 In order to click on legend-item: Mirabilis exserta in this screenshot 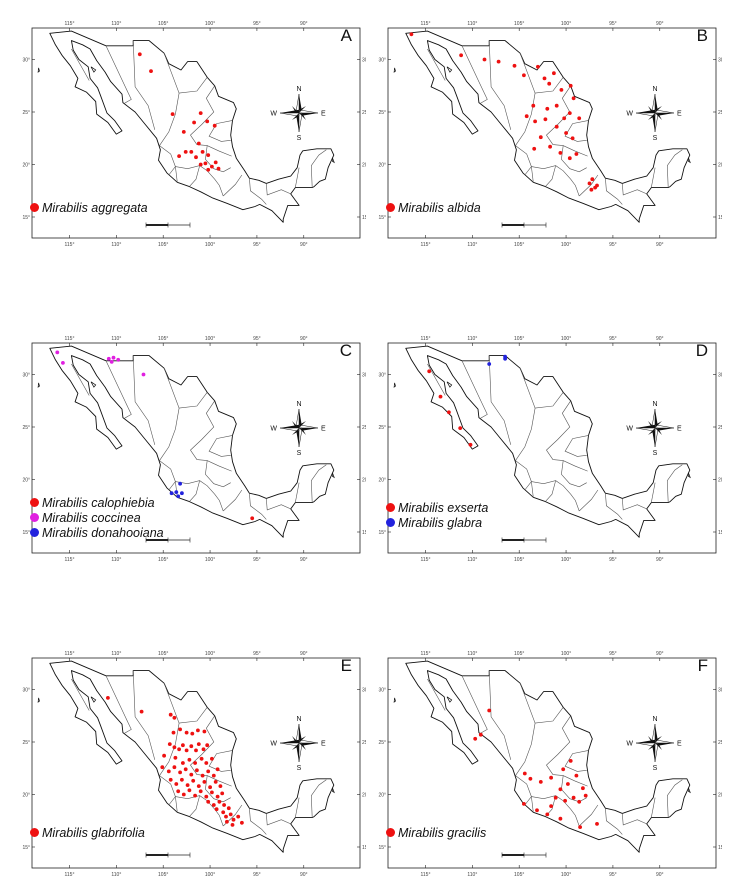, I will do `click(437, 507)`.